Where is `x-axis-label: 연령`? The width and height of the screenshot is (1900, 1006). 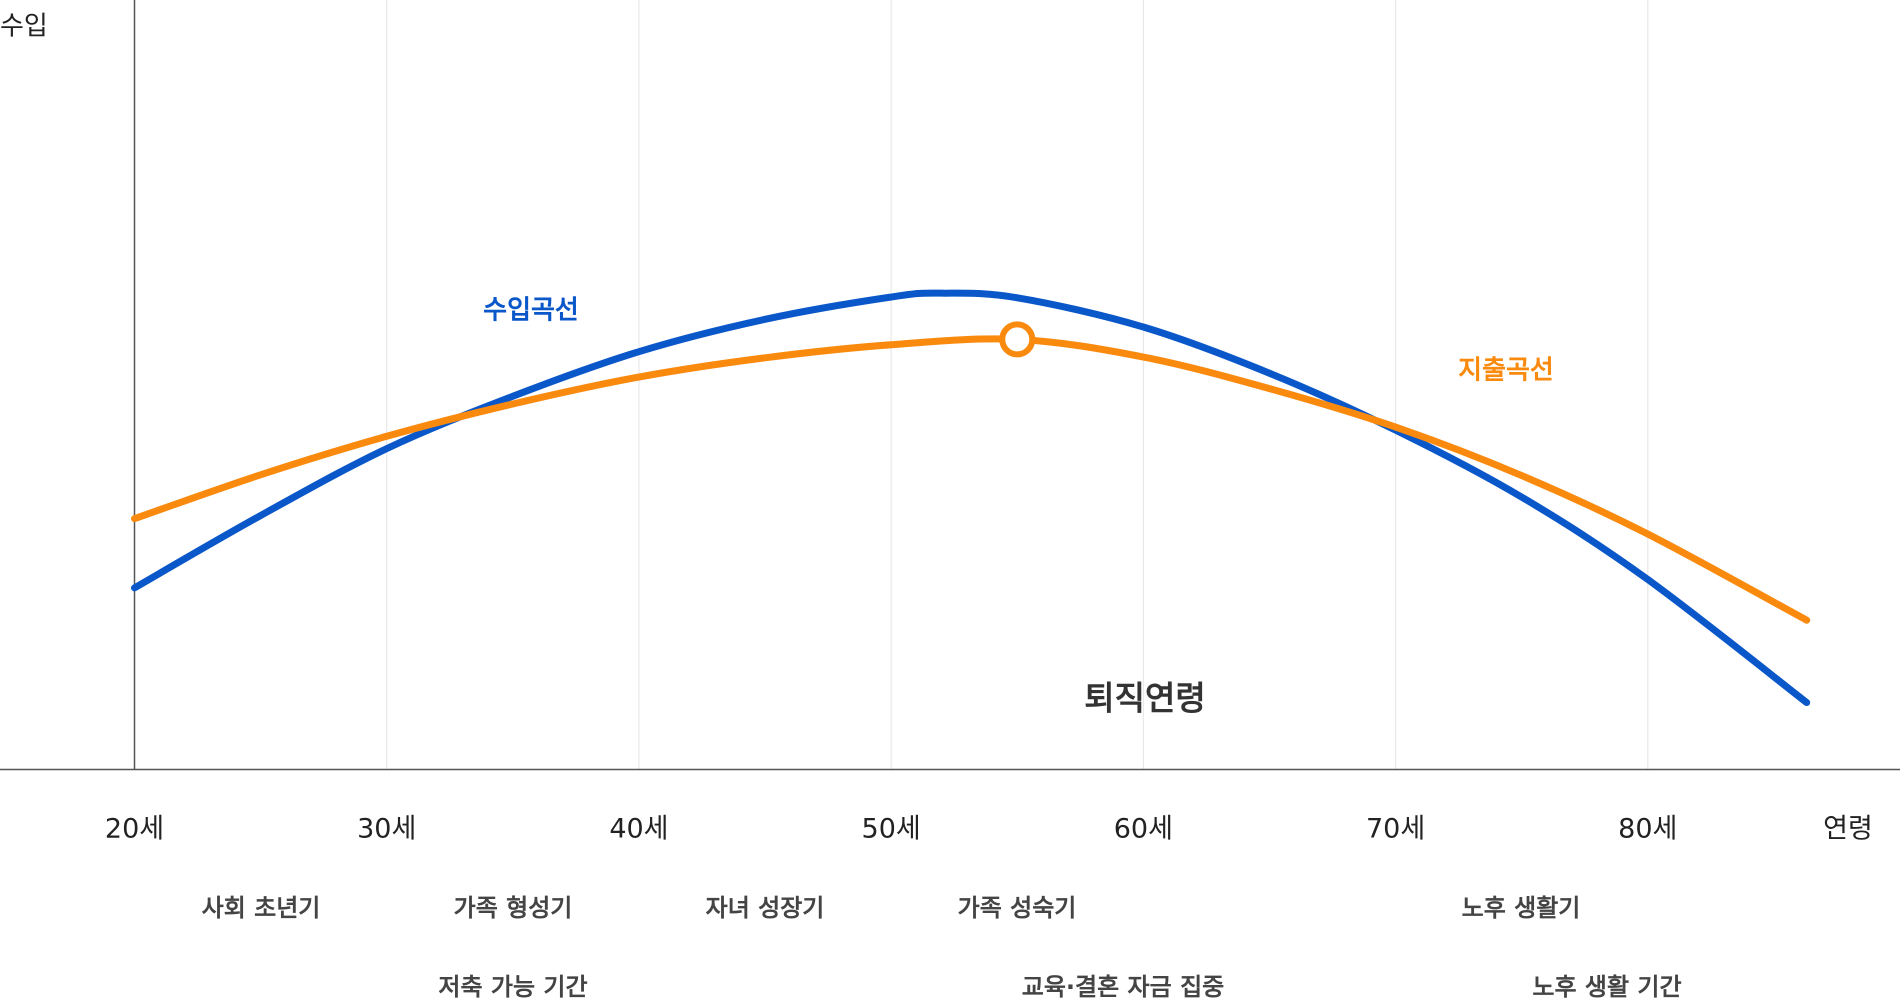 x-axis-label: 연령 is located at coordinates (1848, 829).